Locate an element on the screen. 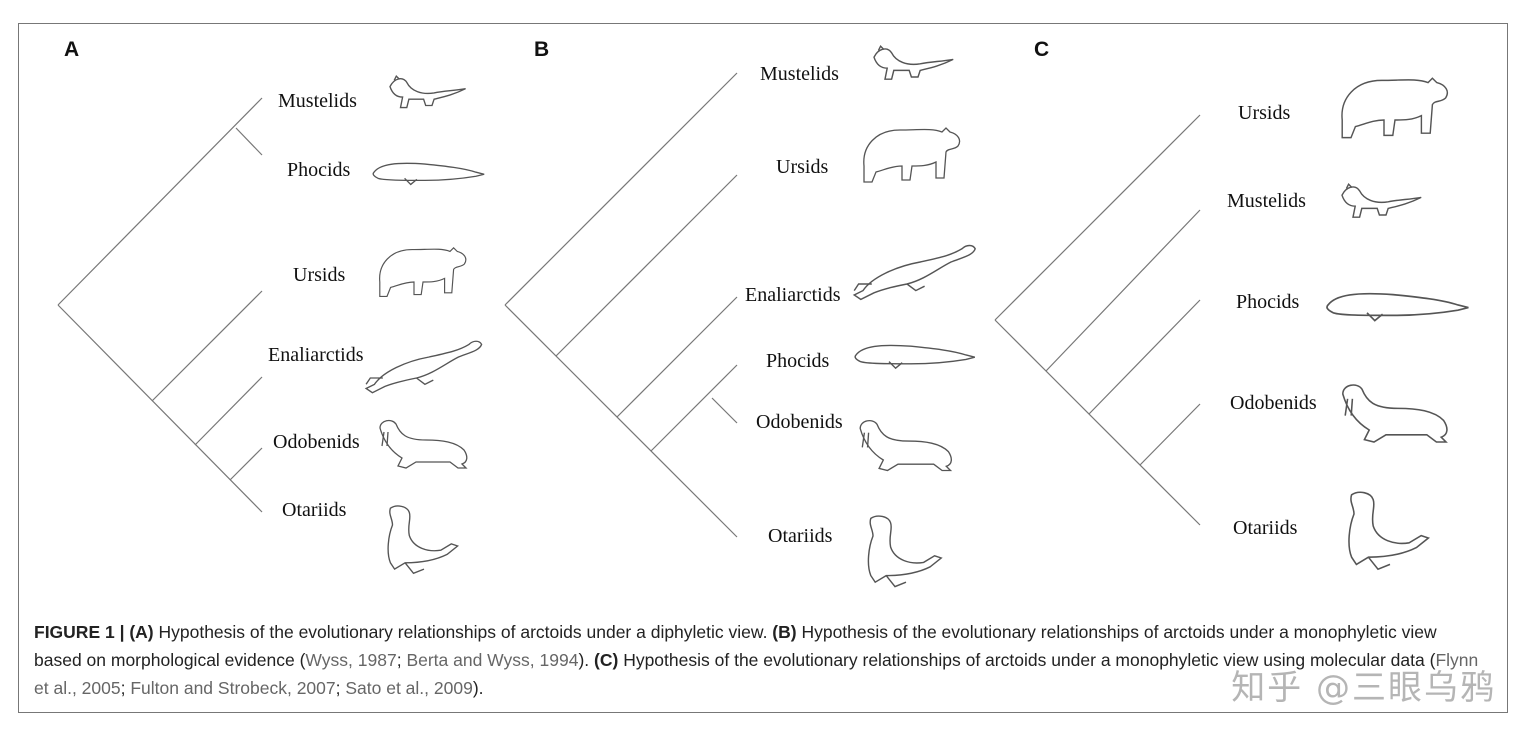 The width and height of the screenshot is (1536, 746). caption-tag-c: (C) is located at coordinates (606, 660).